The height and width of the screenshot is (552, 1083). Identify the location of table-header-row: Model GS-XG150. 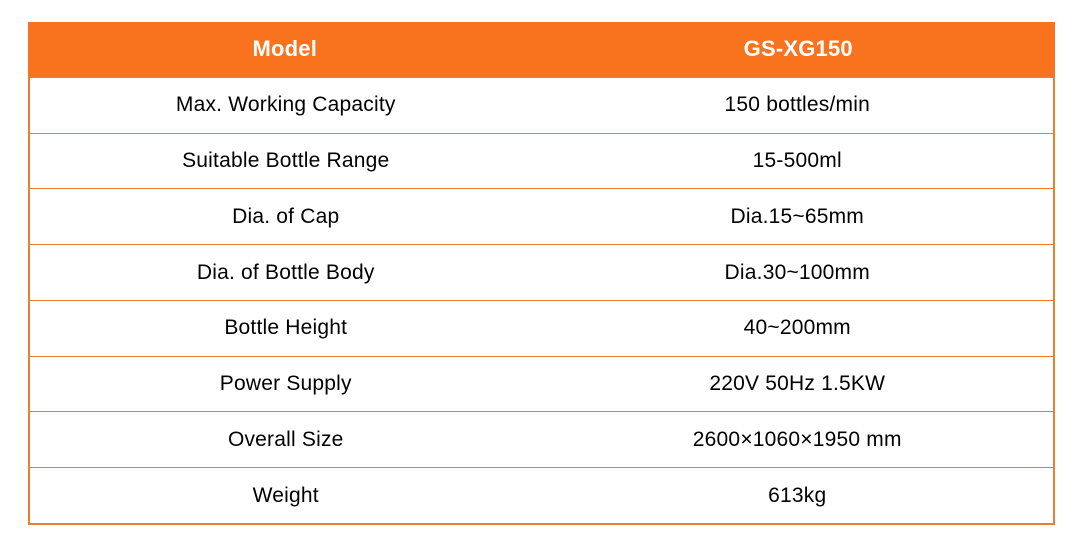
(541, 49).